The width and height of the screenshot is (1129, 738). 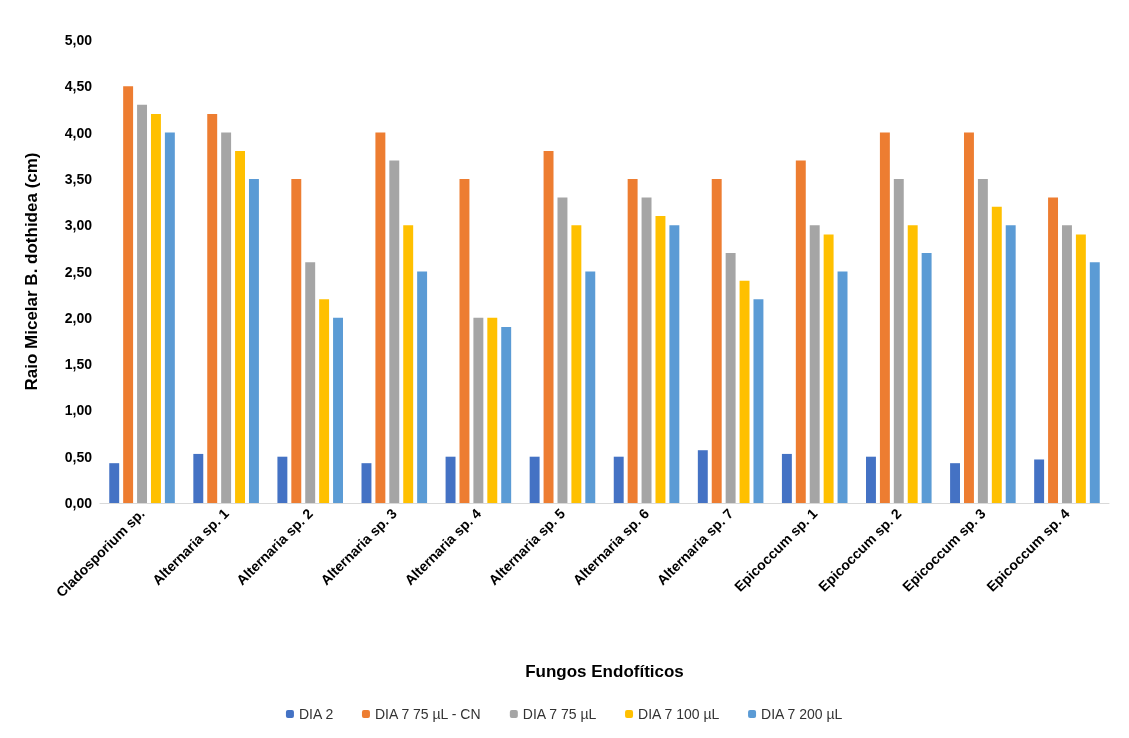 I want to click on y-tick-label: 0,50, so click(x=78, y=456).